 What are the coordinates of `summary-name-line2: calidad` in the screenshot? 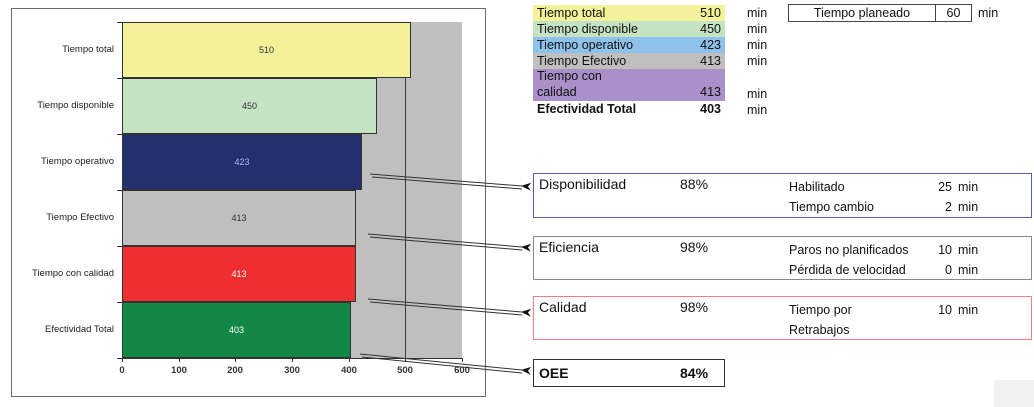 It's located at (557, 92).